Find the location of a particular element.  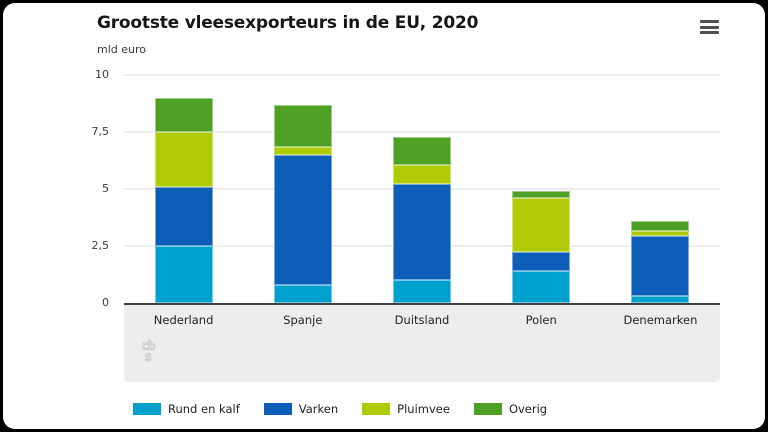

y-axis-ticks: 0 2,5 5 7,5 10 is located at coordinates (56, 188).